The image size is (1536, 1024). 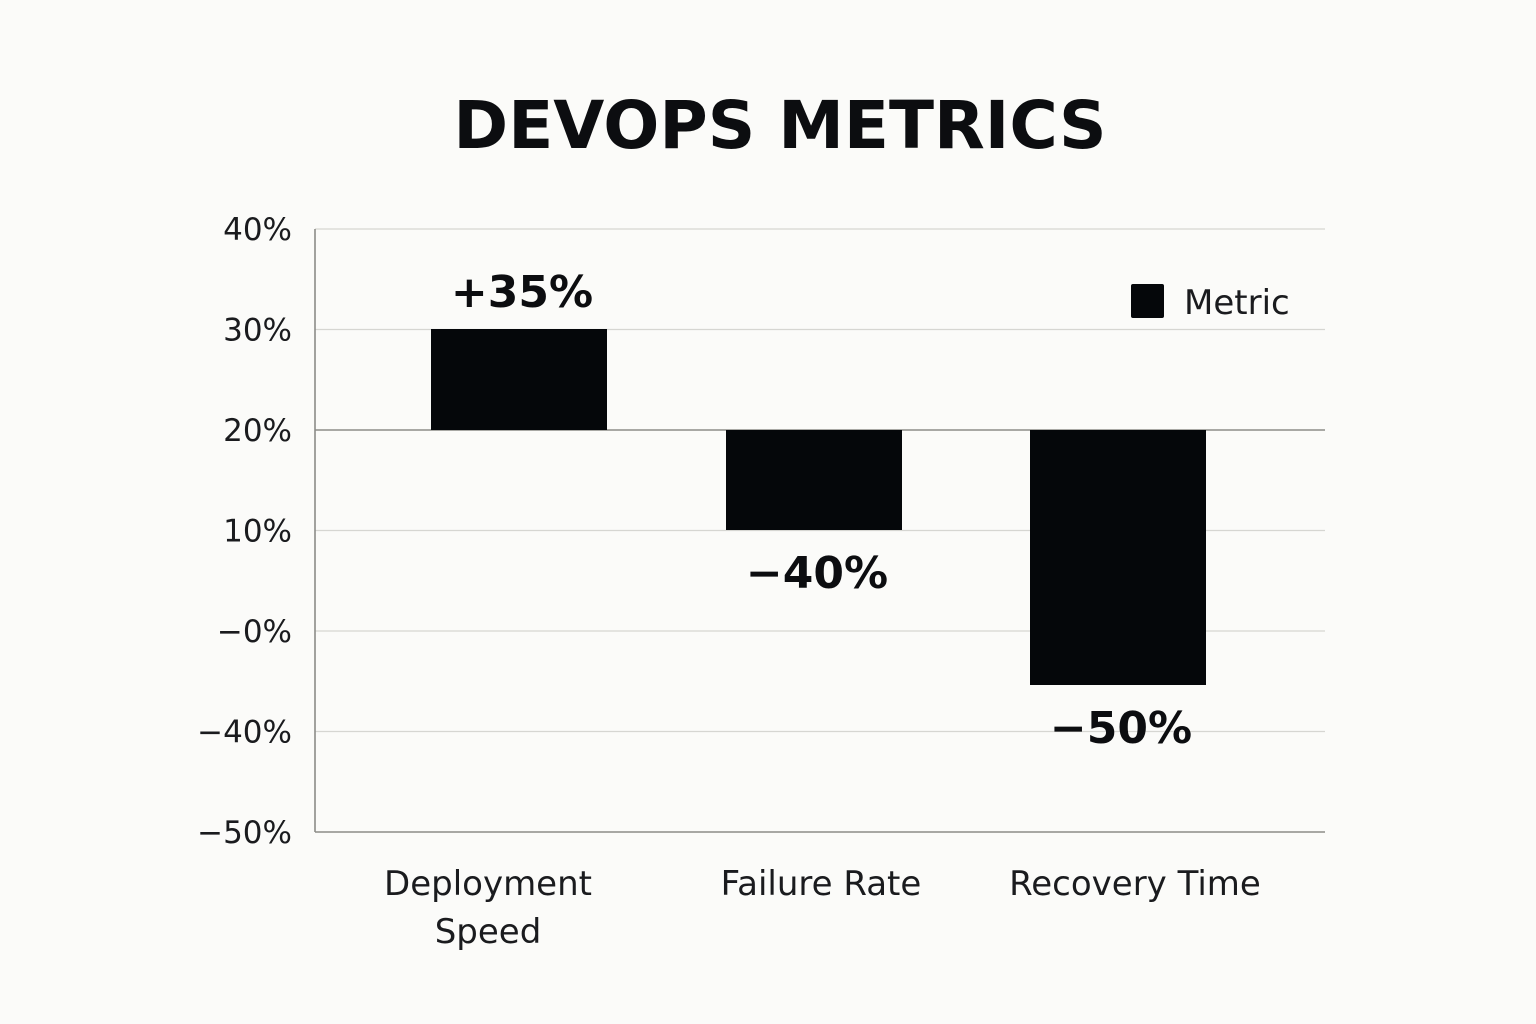 What do you see at coordinates (822, 908) in the screenshot?
I see `x-axis-categories: Deployment Speed Failure Rate Recovery Time` at bounding box center [822, 908].